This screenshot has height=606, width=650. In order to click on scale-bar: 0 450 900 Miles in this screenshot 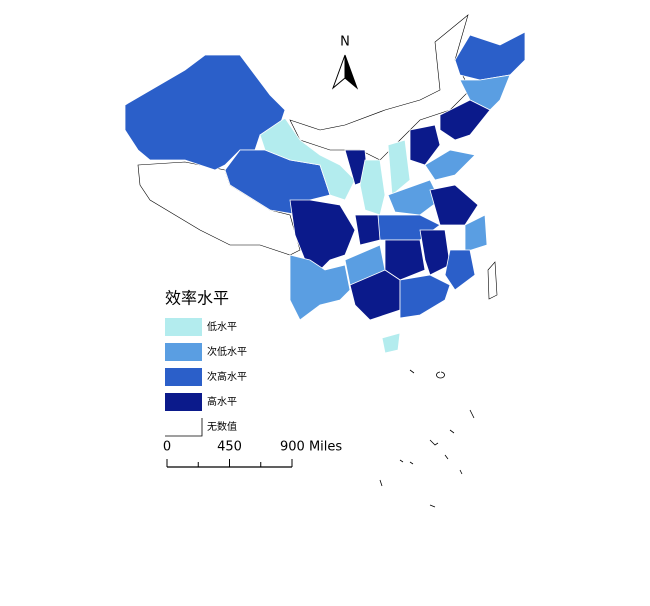, I will do `click(252, 454)`.